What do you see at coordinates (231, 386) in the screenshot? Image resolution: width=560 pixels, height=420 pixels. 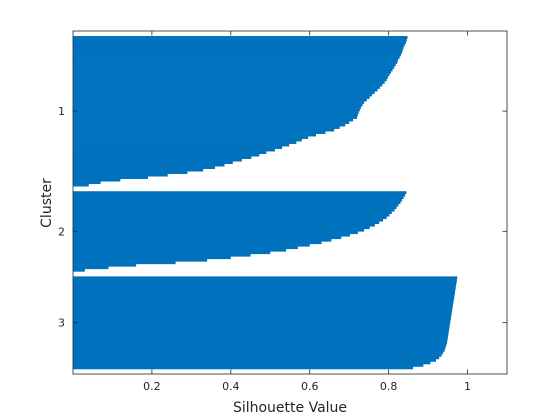 I see `x-tick-label: 0.4` at bounding box center [231, 386].